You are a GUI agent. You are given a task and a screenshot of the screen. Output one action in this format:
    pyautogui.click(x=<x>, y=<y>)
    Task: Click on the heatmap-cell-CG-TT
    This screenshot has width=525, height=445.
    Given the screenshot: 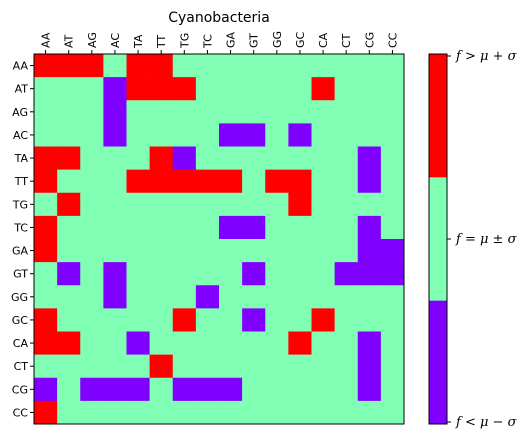 What is the action you would take?
    pyautogui.click(x=161, y=389)
    